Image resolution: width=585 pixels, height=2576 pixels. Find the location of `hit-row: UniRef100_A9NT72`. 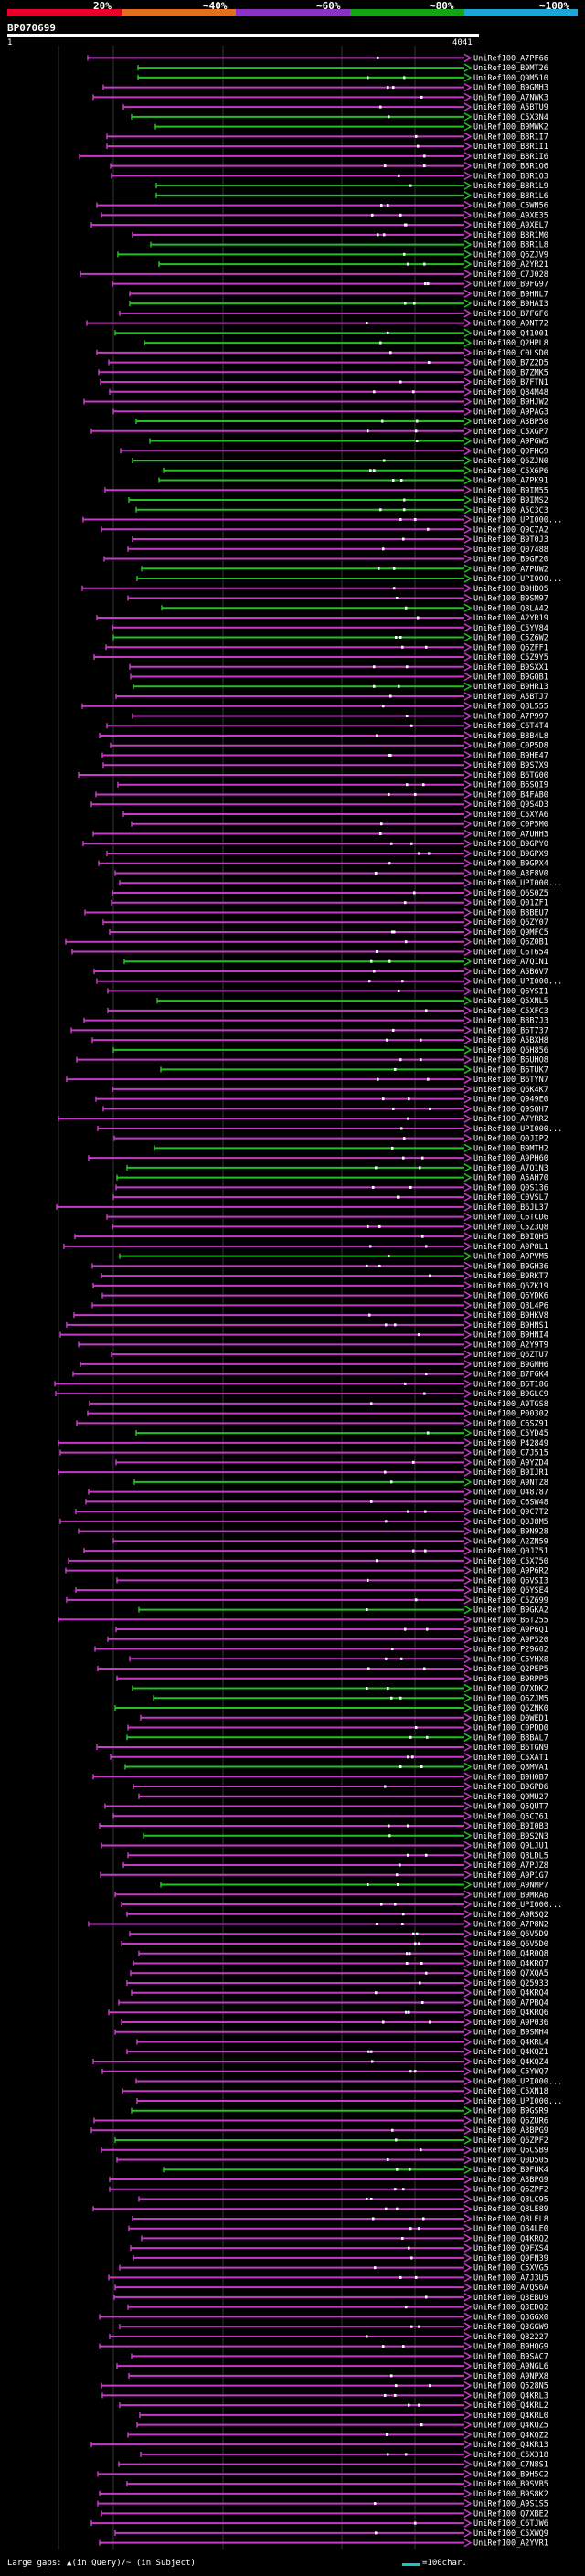

hit-row: UniRef100_A9NT72 is located at coordinates (317, 323).